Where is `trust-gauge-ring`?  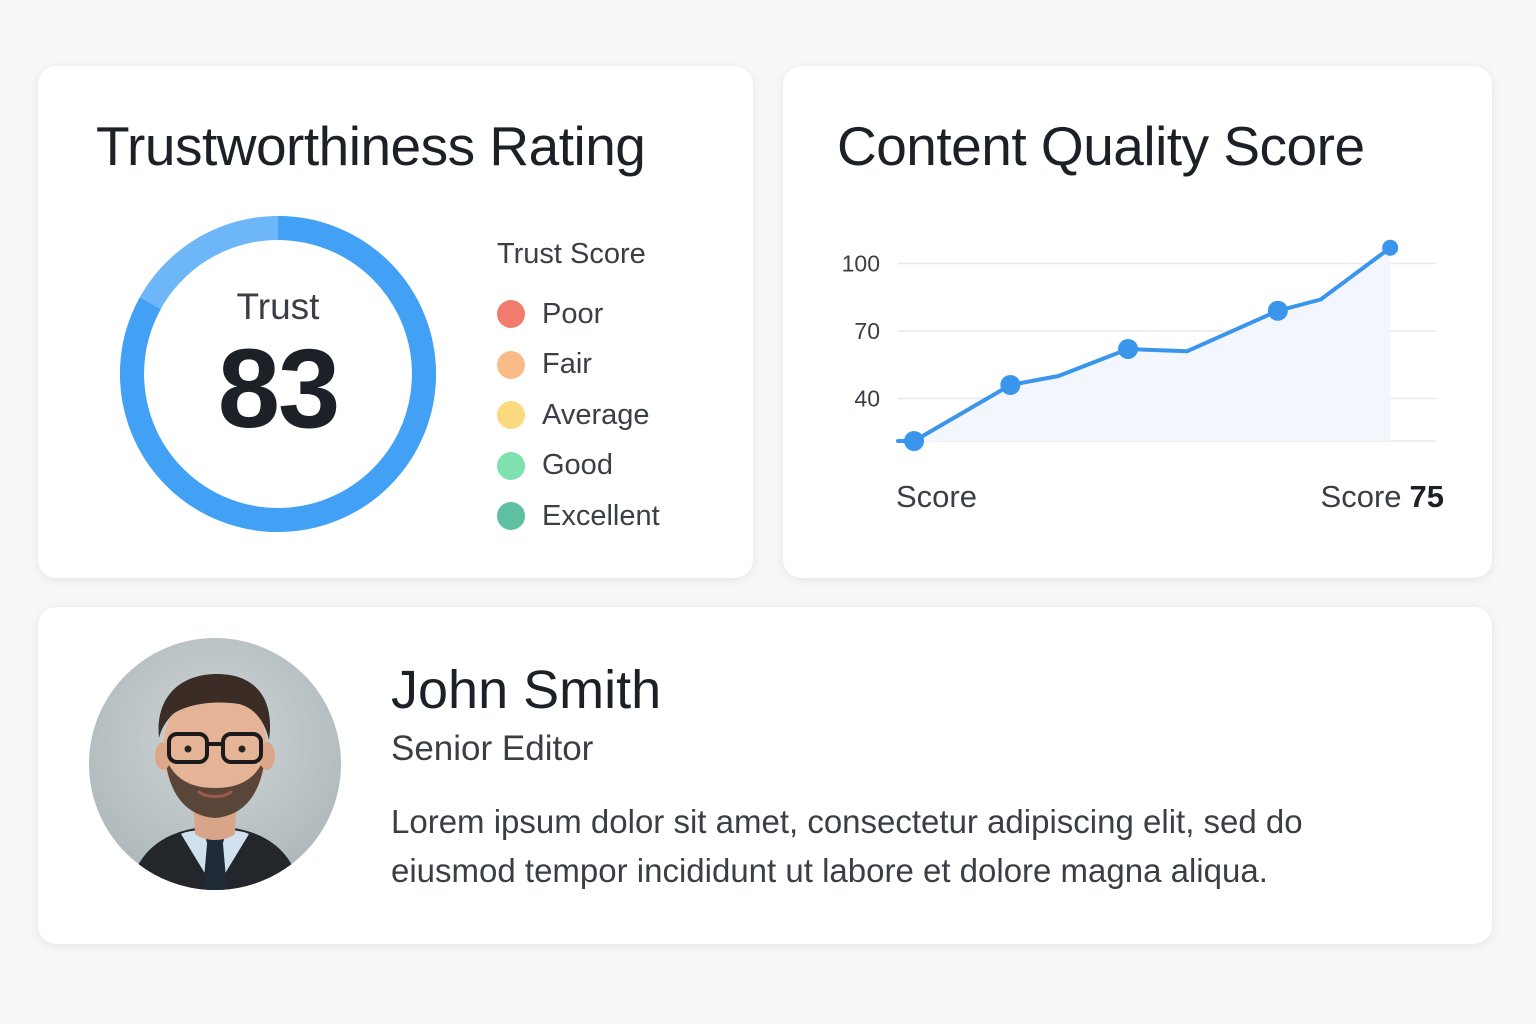 trust-gauge-ring is located at coordinates (278, 374).